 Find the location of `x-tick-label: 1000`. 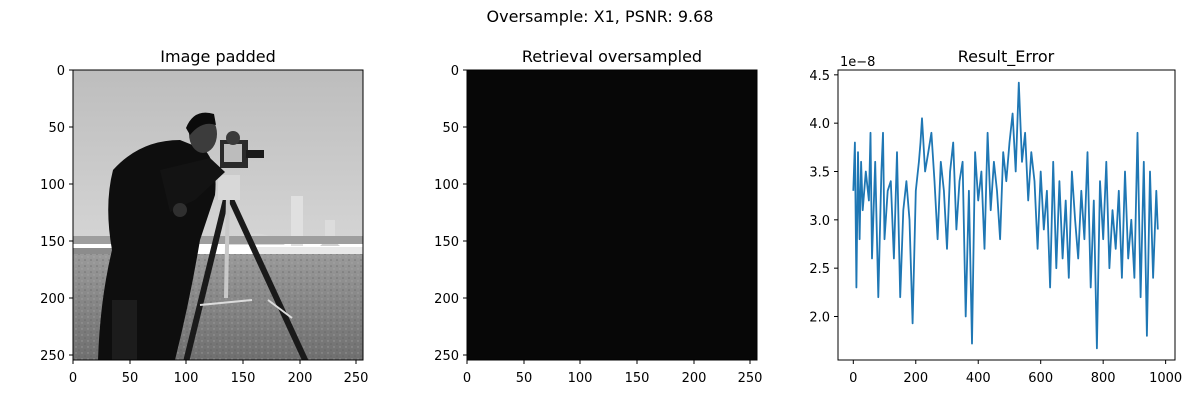

x-tick-label: 1000 is located at coordinates (1165, 378).